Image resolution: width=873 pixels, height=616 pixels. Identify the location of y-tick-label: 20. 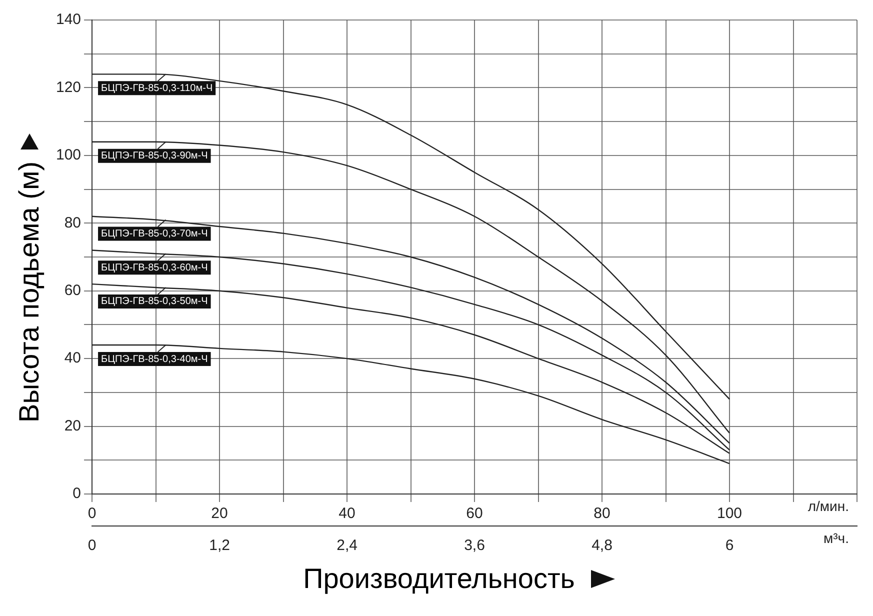
(73, 425).